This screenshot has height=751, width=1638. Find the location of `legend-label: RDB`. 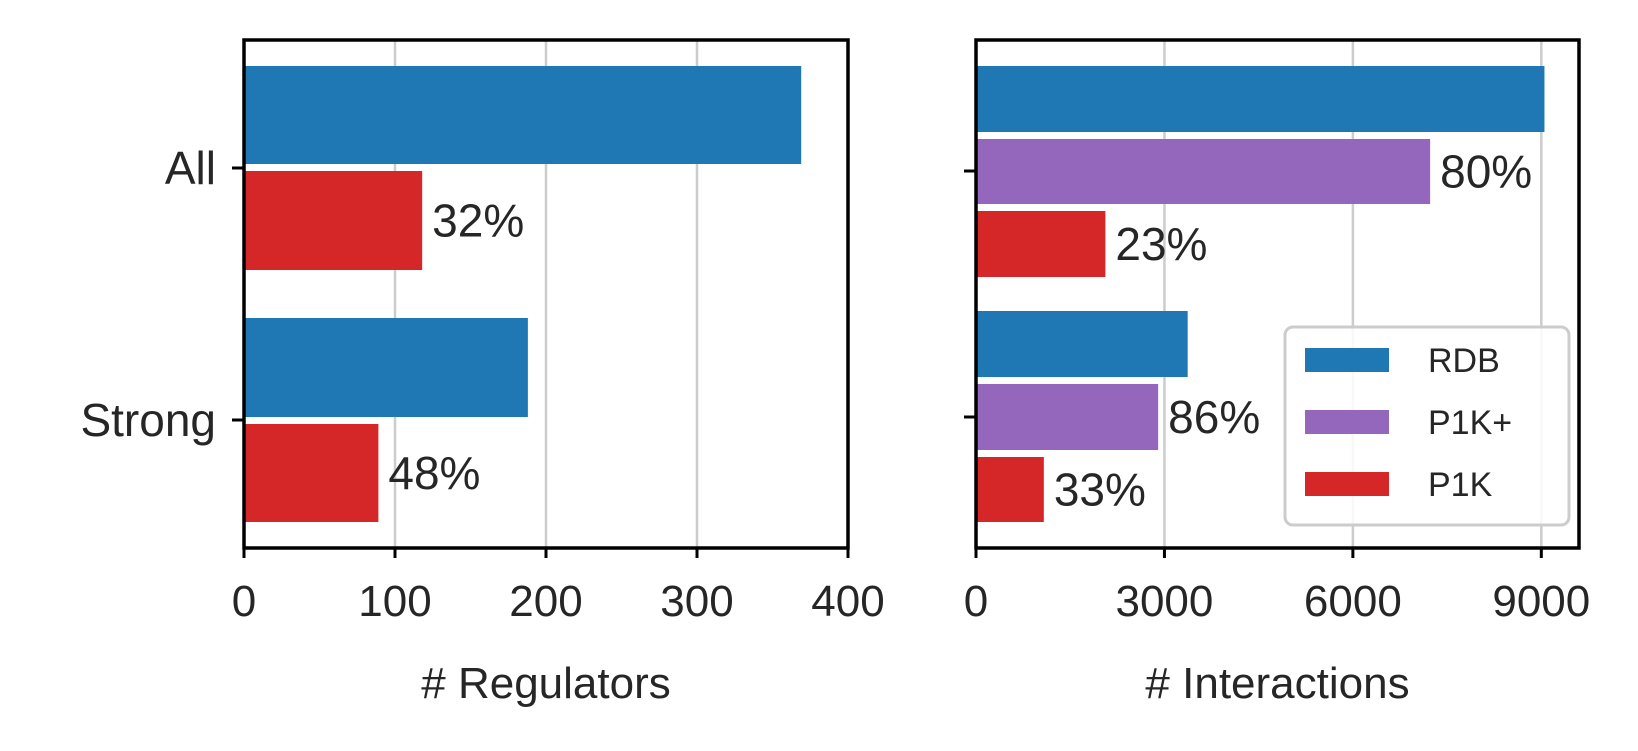

legend-label: RDB is located at coordinates (1464, 361).